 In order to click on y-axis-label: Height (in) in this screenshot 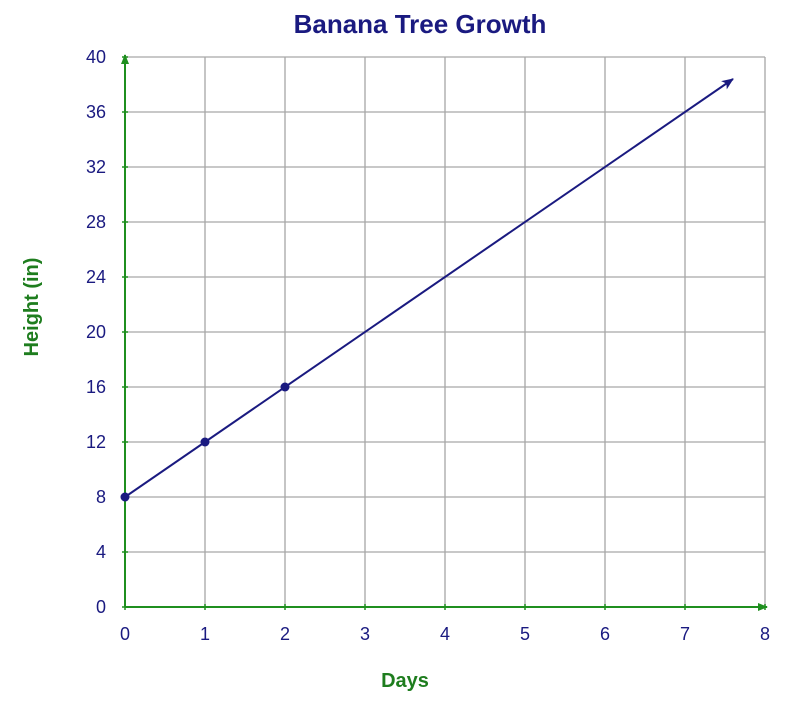, I will do `click(32, 307)`.